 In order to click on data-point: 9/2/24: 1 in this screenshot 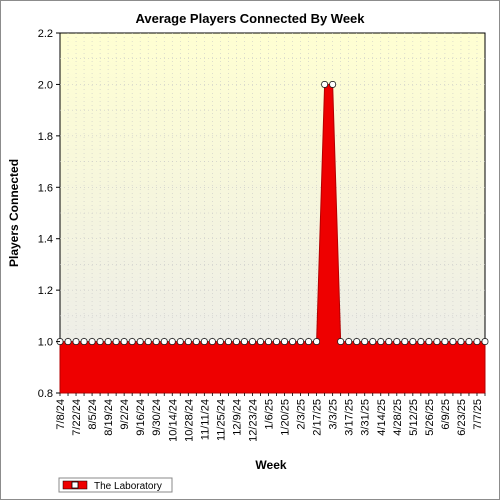, I will do `click(124, 341)`.